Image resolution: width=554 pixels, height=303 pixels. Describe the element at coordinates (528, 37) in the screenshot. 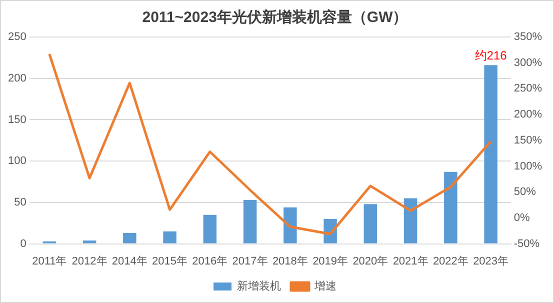

I see `y2-tick-label: 350%` at that location.